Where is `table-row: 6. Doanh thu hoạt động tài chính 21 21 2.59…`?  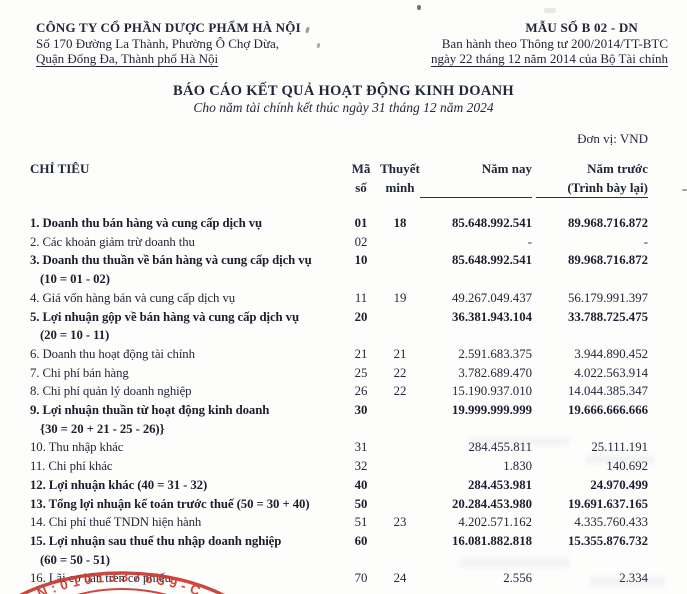
table-row: 6. Doanh thu hoạt động tài chính 21 21 2.59… is located at coordinates (339, 354).